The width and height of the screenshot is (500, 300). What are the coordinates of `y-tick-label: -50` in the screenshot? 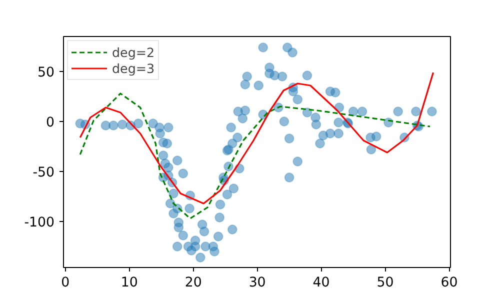 It's located at (43, 173).